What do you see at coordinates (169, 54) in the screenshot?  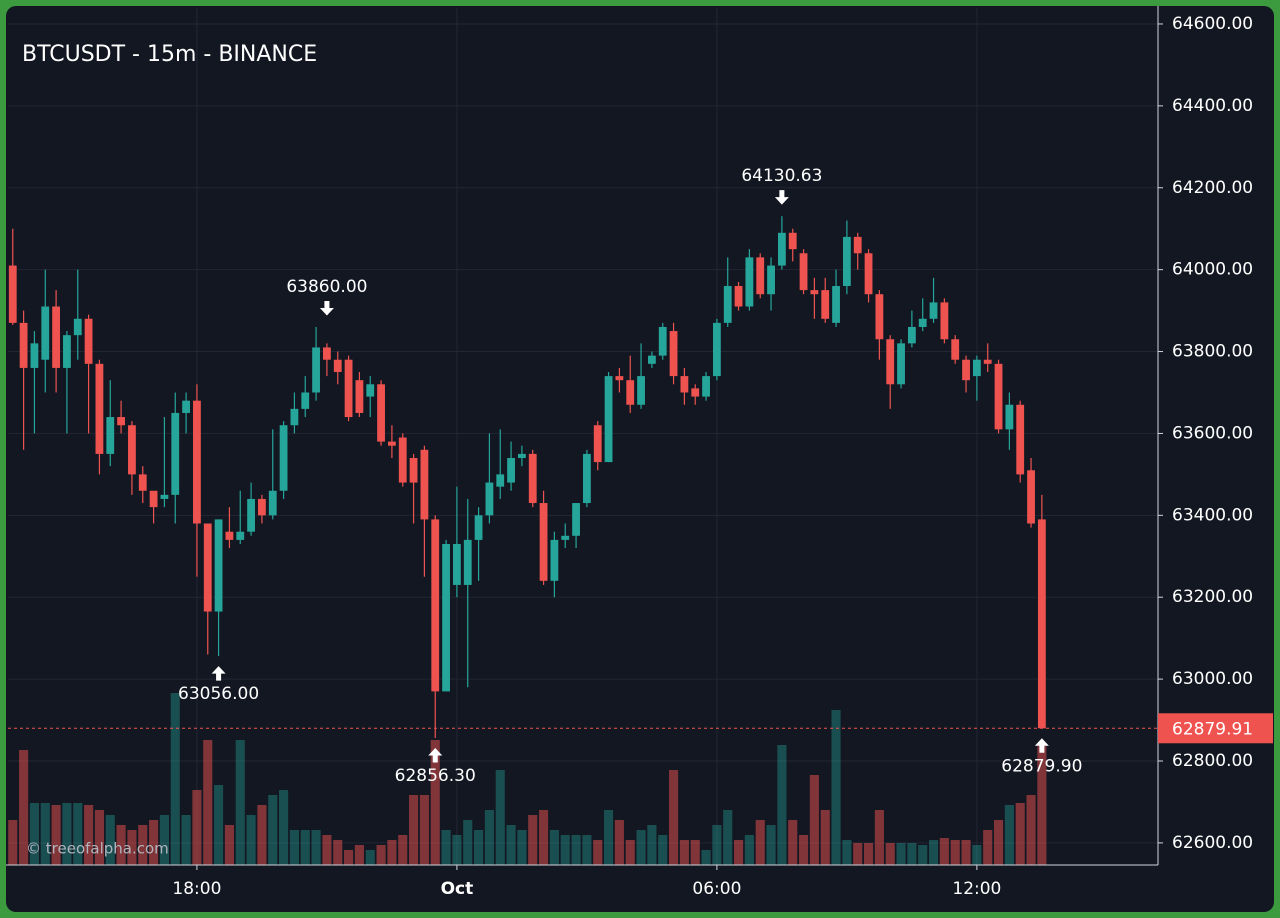 I see `chart-title: BTCUSDT - 15m - BINANCE` at bounding box center [169, 54].